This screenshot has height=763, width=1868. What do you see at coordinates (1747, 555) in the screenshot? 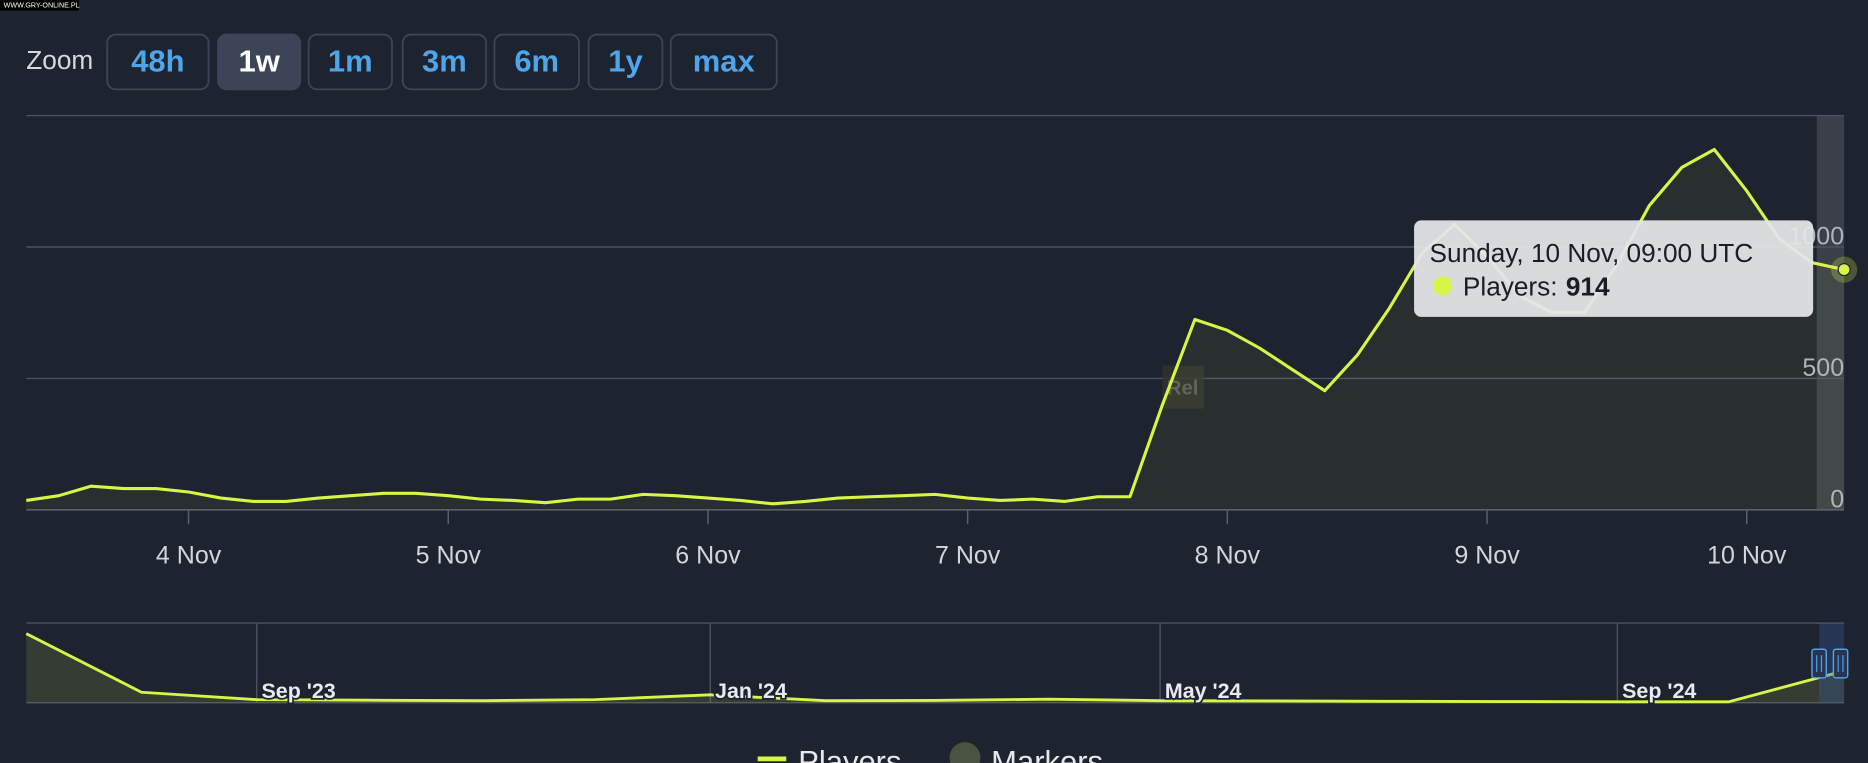
I see `x-tick-label: 10 Nov` at bounding box center [1747, 555].